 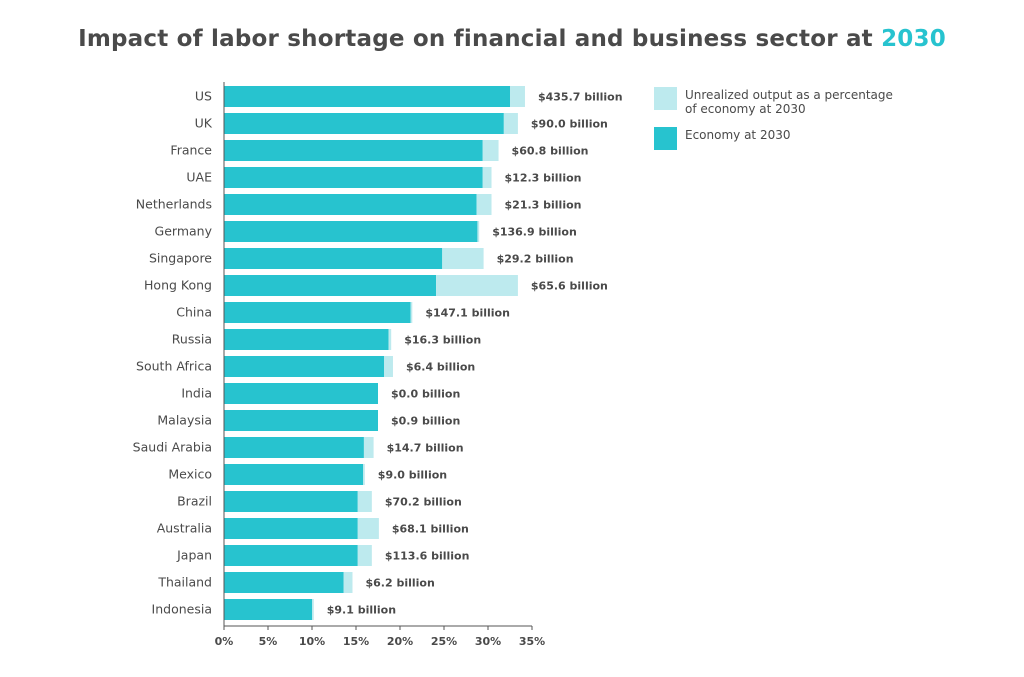 What do you see at coordinates (196, 393) in the screenshot?
I see `category-label: India` at bounding box center [196, 393].